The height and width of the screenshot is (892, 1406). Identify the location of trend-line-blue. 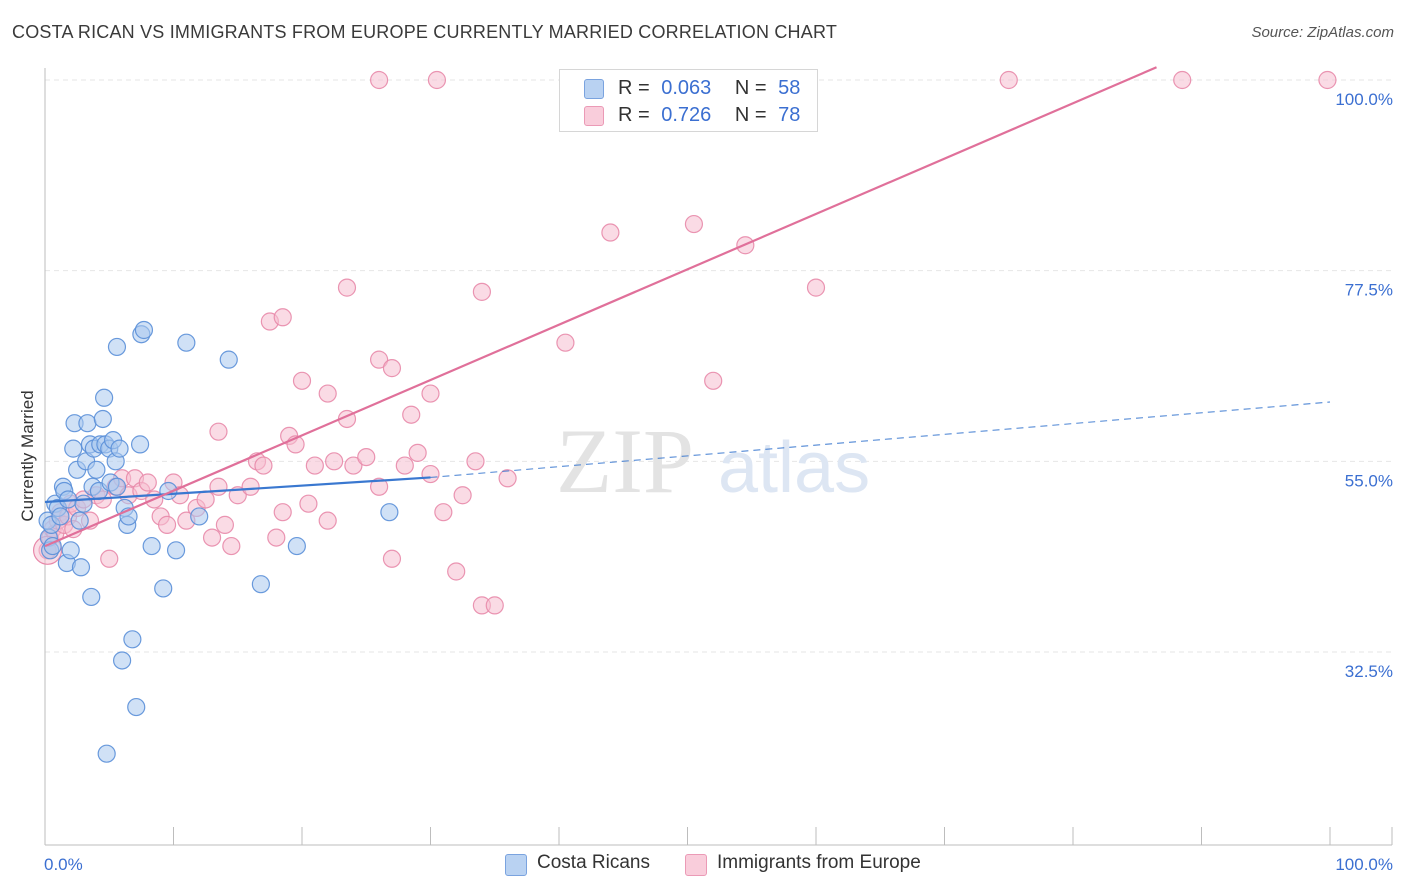
(237, 490).